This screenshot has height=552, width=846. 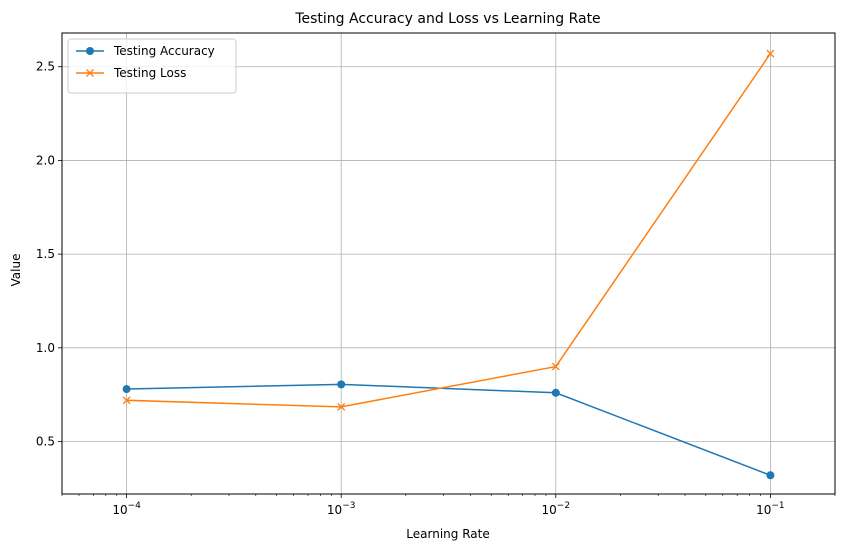 I want to click on legend-item-1: Testing Accuracy, so click(x=145, y=51).